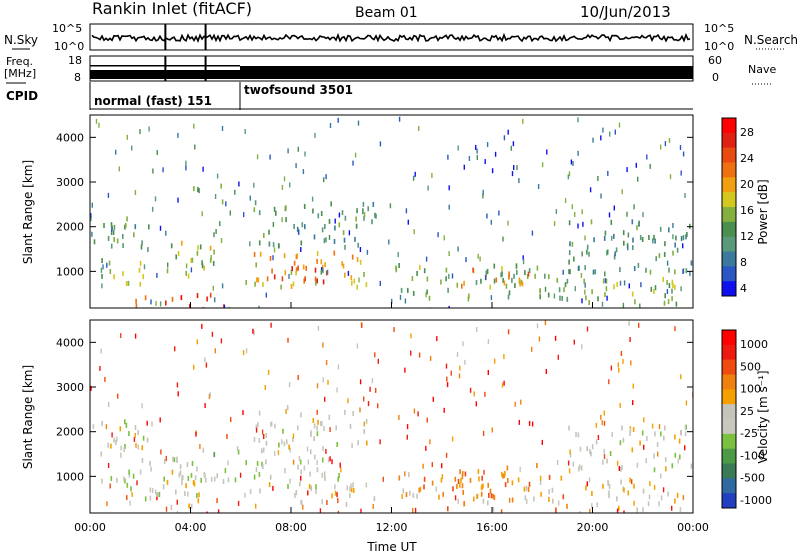 This screenshot has height=554, width=800. What do you see at coordinates (762, 69) in the screenshot?
I see `nave-label: Nave` at bounding box center [762, 69].